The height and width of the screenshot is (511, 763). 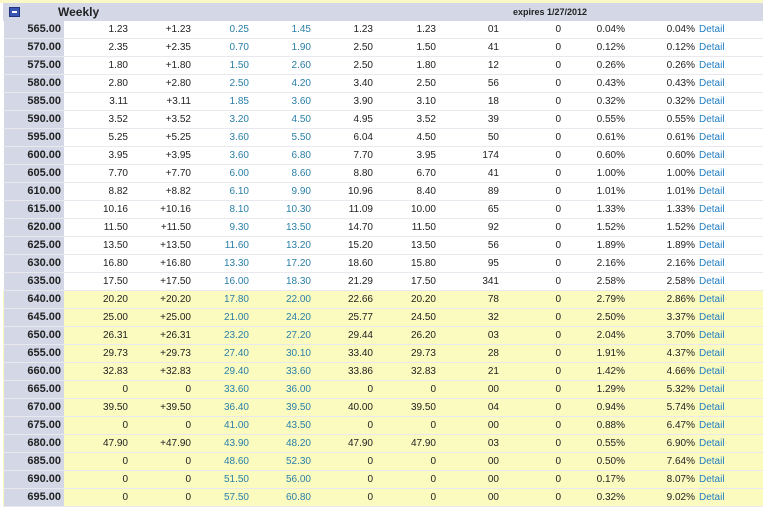 I want to click on pct-2-cell: 2.58%, so click(x=680, y=281).